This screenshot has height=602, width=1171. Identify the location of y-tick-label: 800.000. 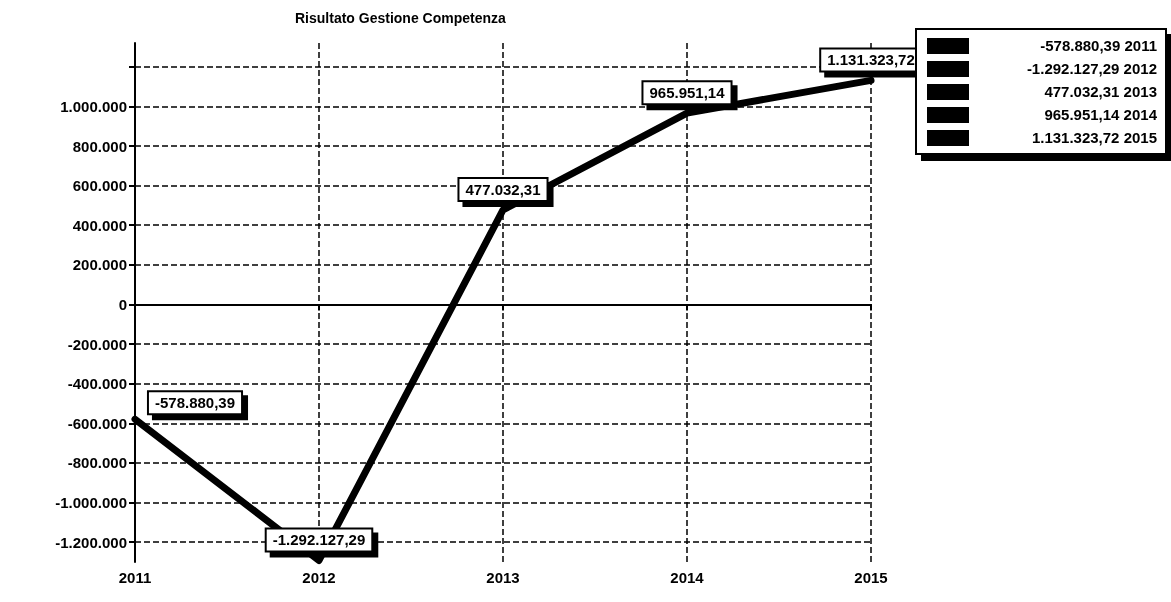
(99, 146).